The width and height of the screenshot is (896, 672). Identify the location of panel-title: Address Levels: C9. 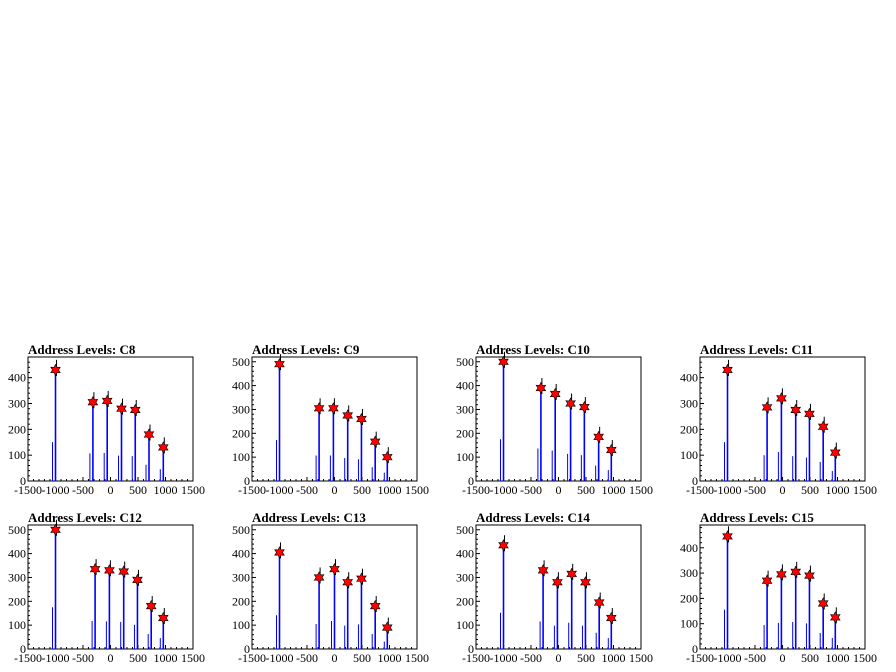
(306, 349).